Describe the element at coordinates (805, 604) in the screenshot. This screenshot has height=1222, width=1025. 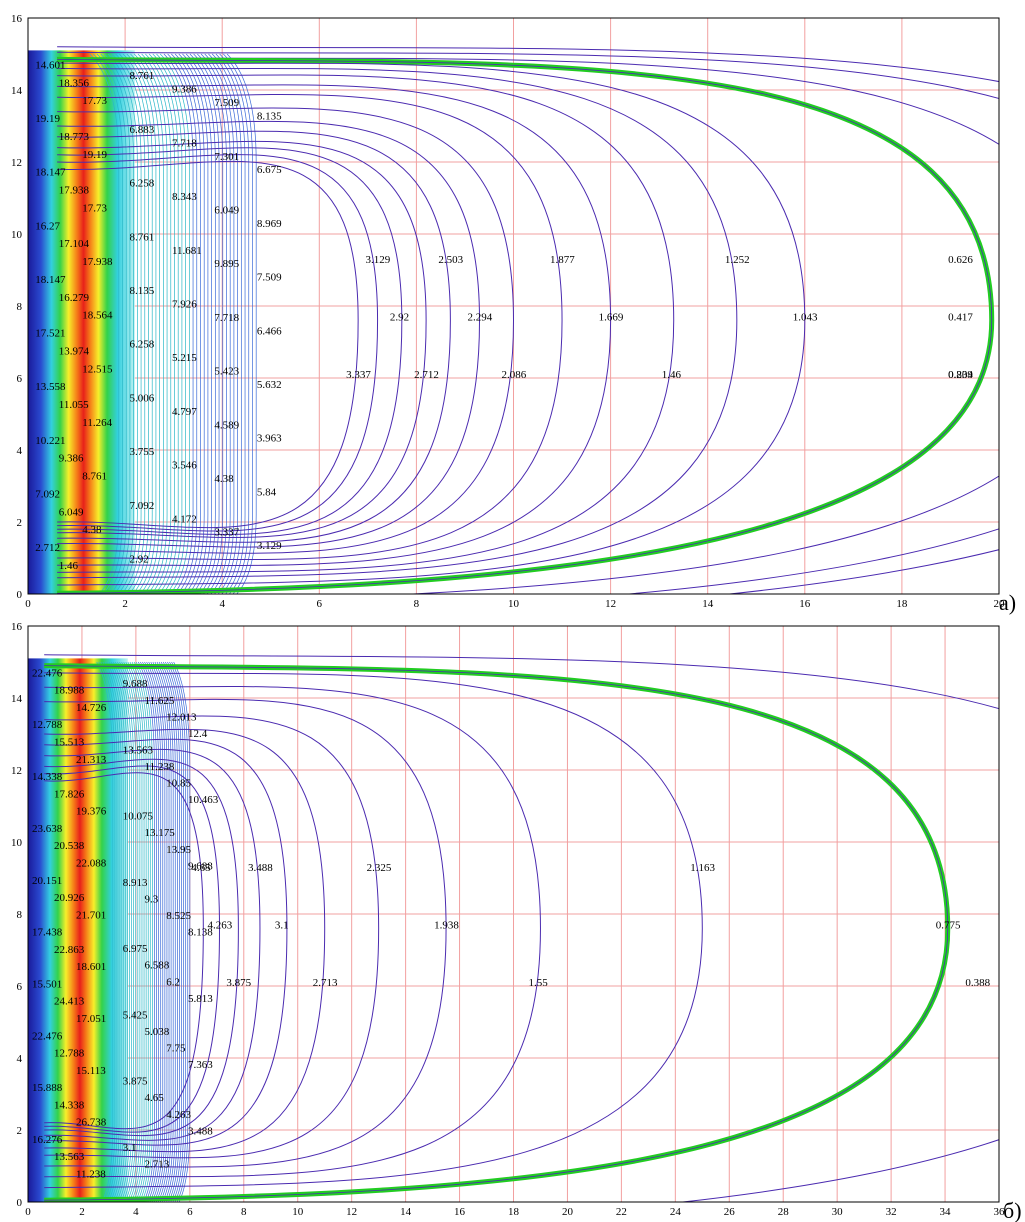
I see `x-tick-label: 16` at that location.